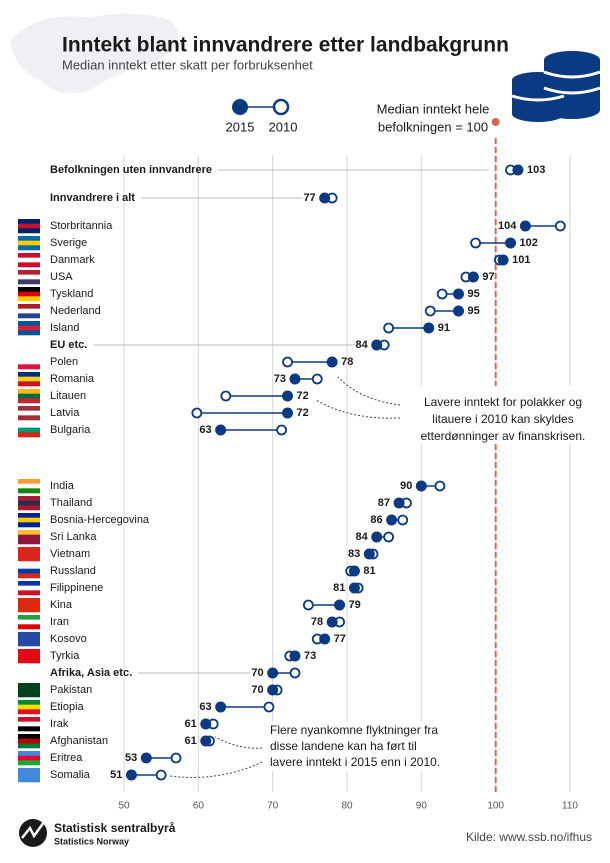  Describe the element at coordinates (361, 537) in the screenshot. I see `value-label: 84` at that location.